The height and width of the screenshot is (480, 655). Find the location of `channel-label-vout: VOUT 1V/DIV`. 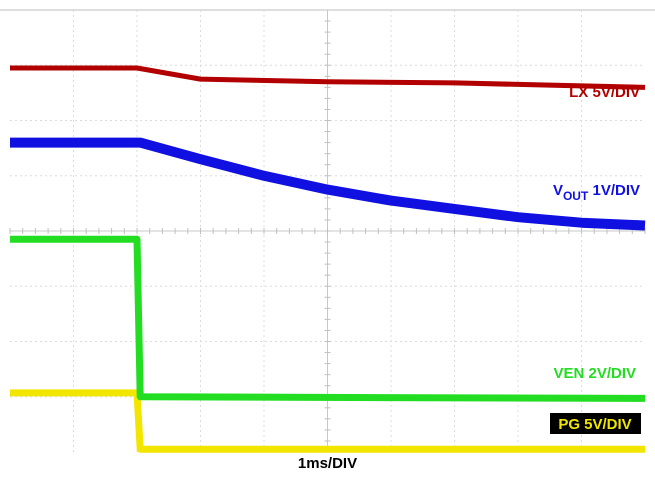

channel-label-vout: VOUT 1V/DIV is located at coordinates (596, 192).